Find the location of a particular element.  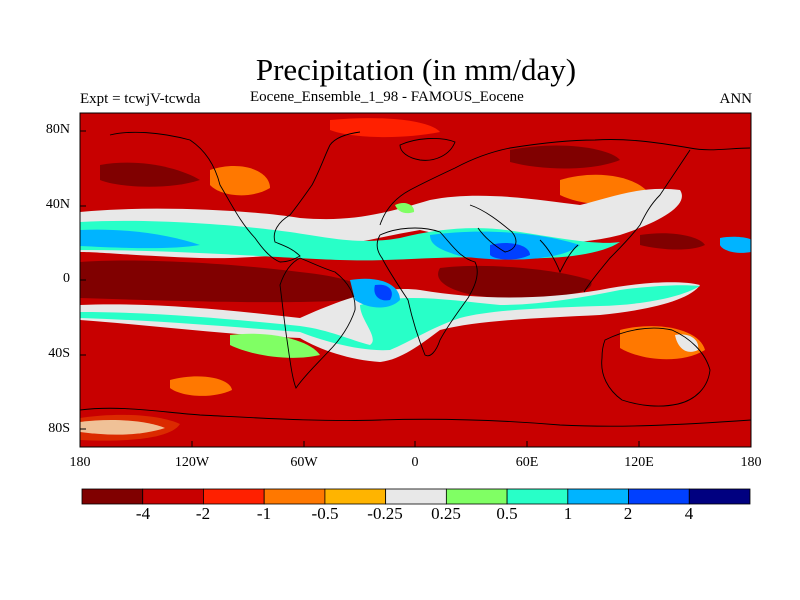

colorbar-label: -0.5 is located at coordinates (325, 513).